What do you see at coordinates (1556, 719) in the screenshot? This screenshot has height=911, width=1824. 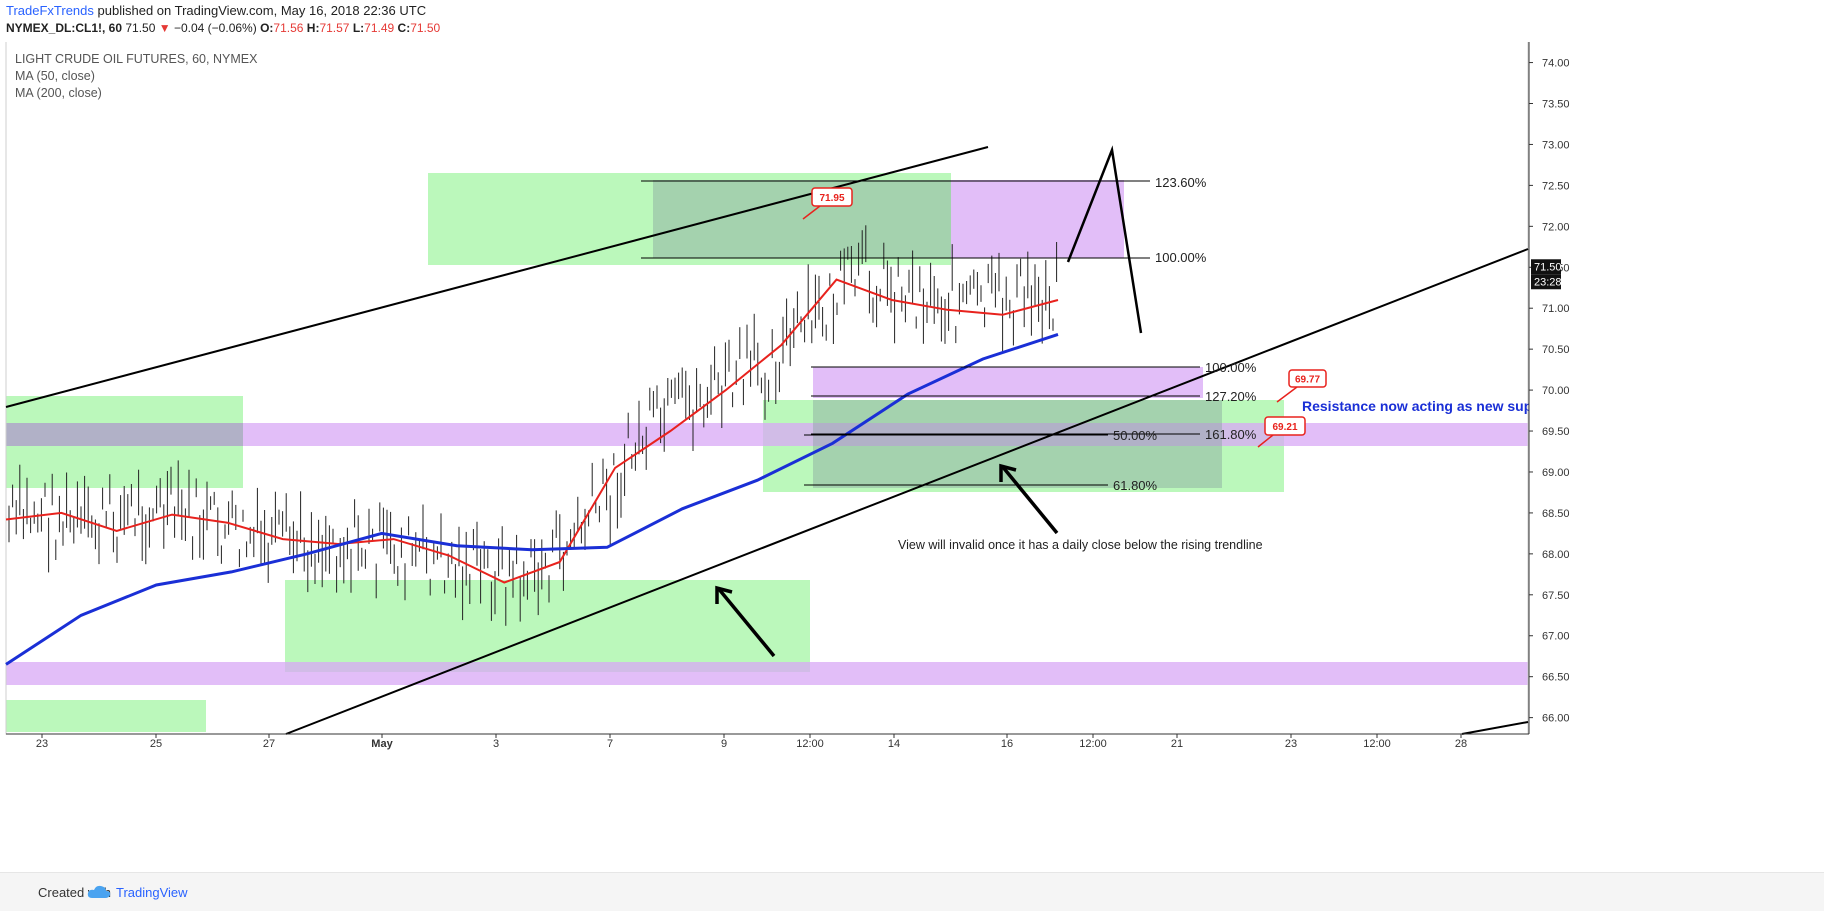 I see `price-tick-label: 66.00` at bounding box center [1556, 719].